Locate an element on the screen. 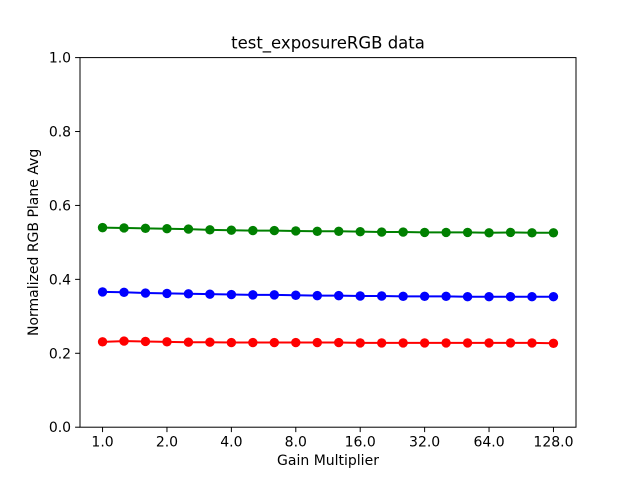 Image resolution: width=640 pixels, height=480 pixels. series-line-green is located at coordinates (328, 230).